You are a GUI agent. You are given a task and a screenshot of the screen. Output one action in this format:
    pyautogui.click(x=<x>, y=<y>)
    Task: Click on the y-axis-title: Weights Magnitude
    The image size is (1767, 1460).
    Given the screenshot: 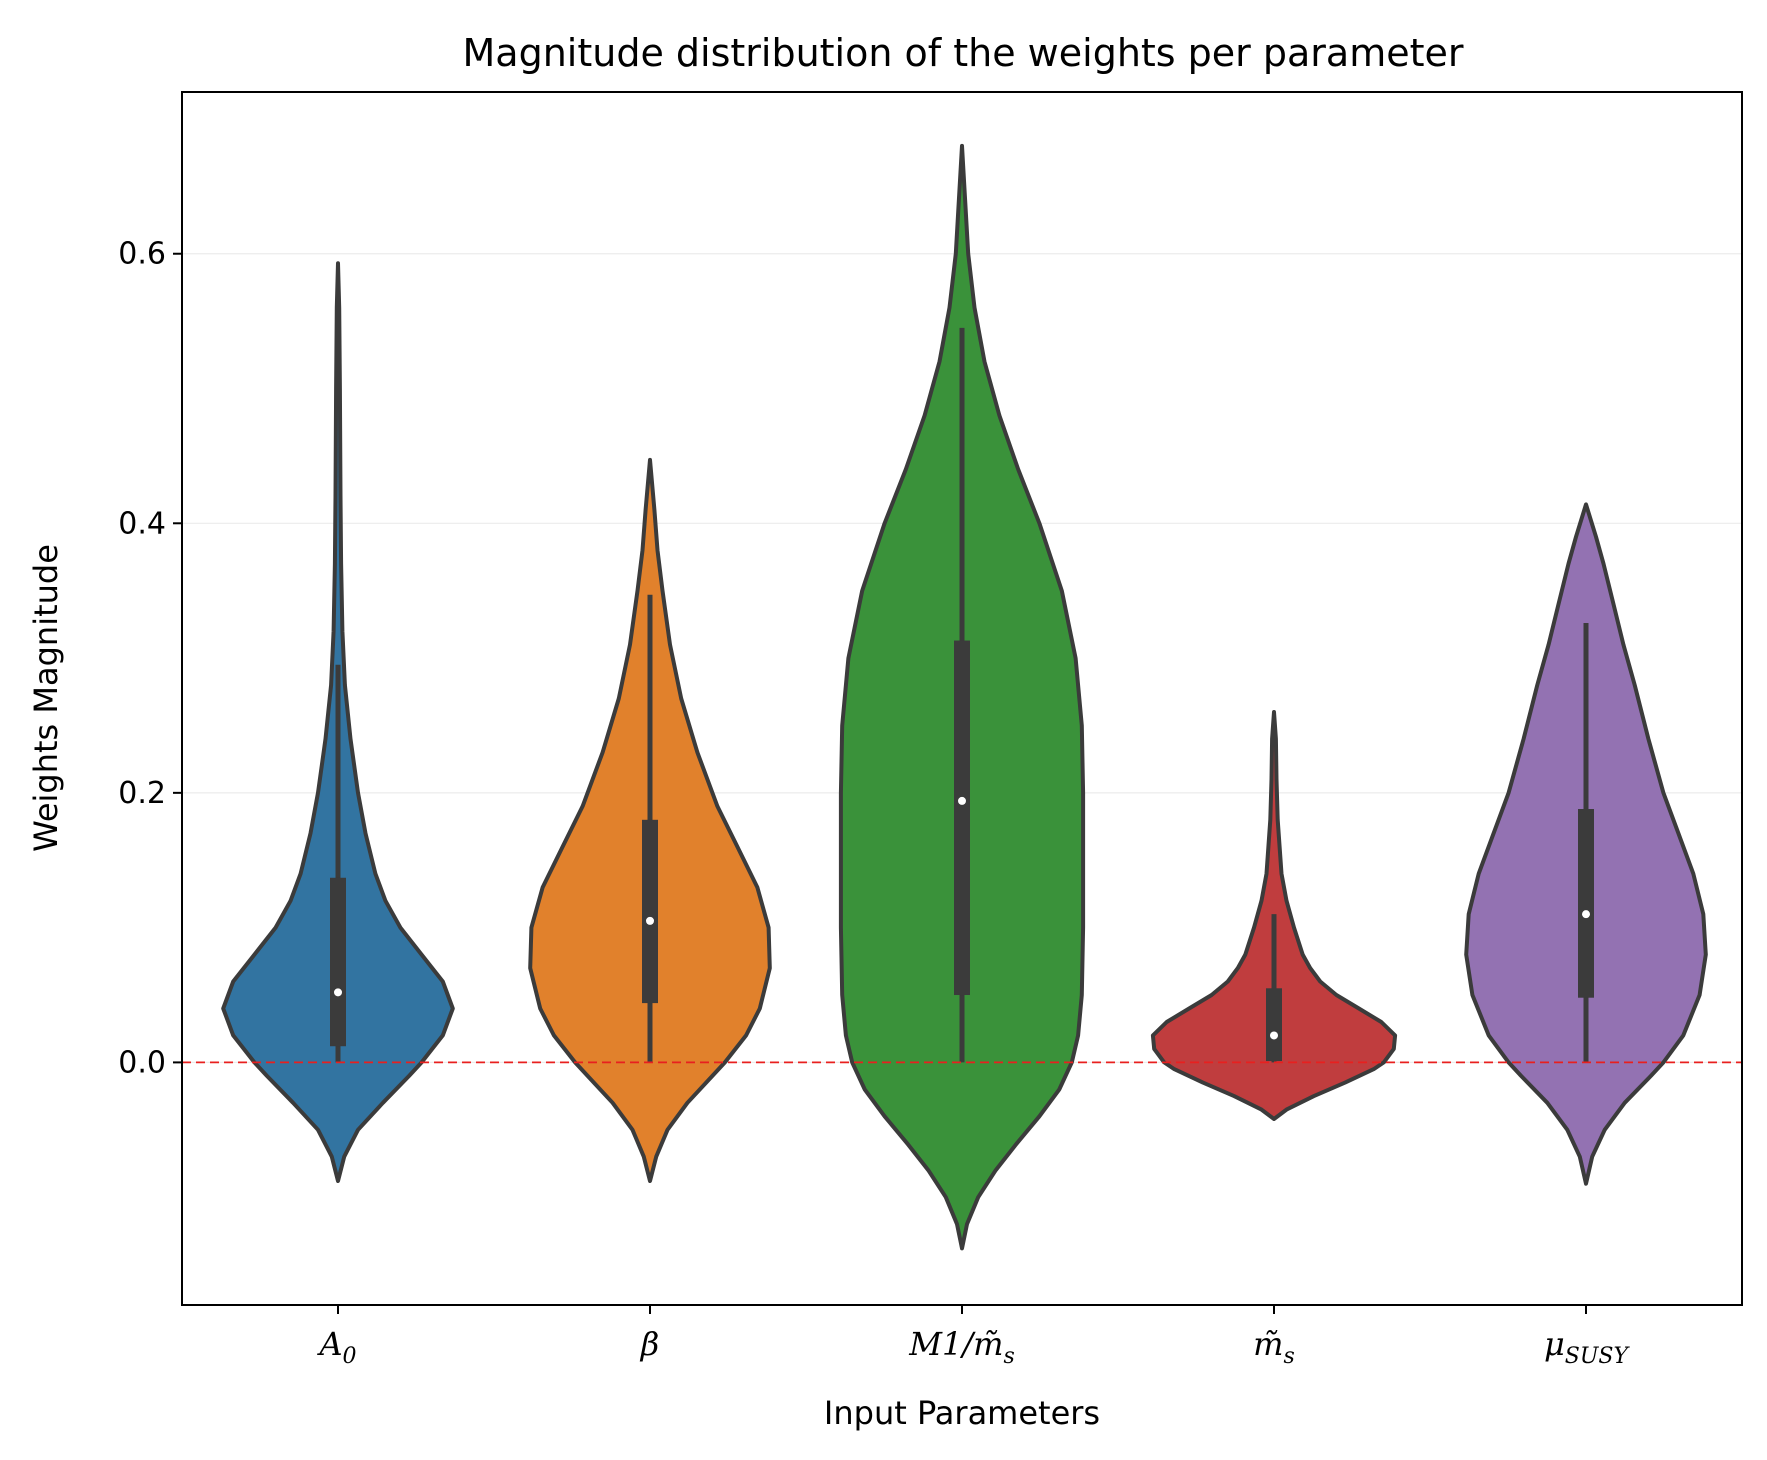 What is the action you would take?
    pyautogui.click(x=46, y=698)
    